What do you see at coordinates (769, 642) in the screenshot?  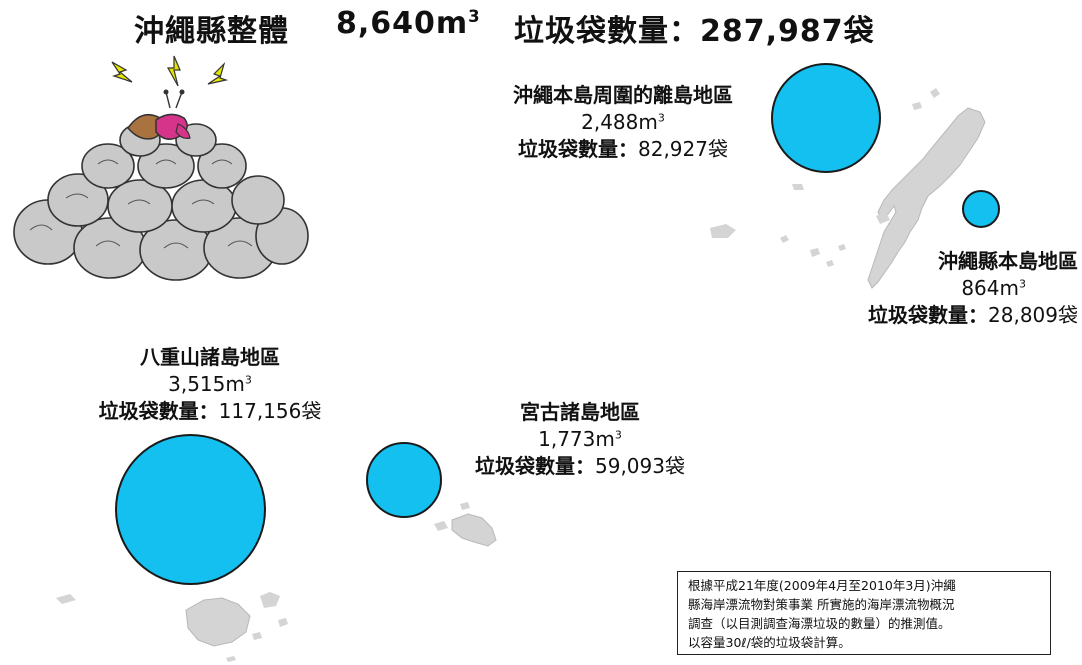 I see `note-line: 以容量30ℓ/袋的垃圾袋計算。` at bounding box center [769, 642].